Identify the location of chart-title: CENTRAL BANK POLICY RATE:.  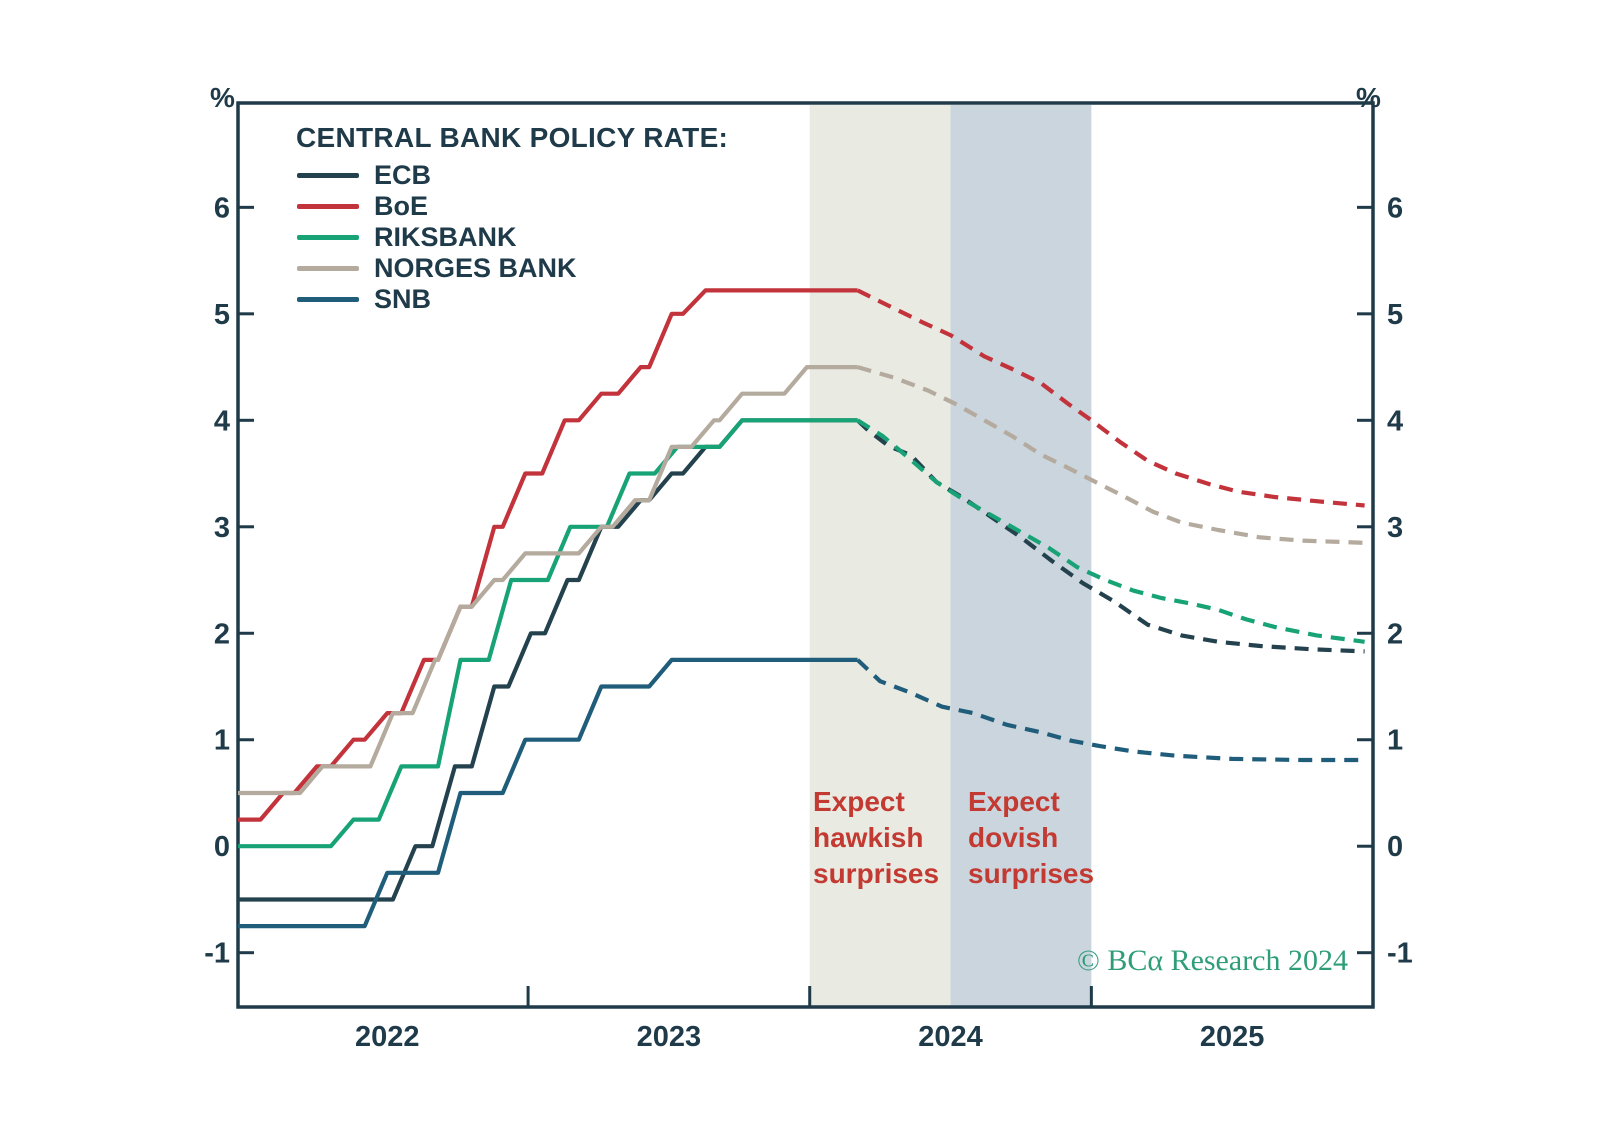
(512, 137).